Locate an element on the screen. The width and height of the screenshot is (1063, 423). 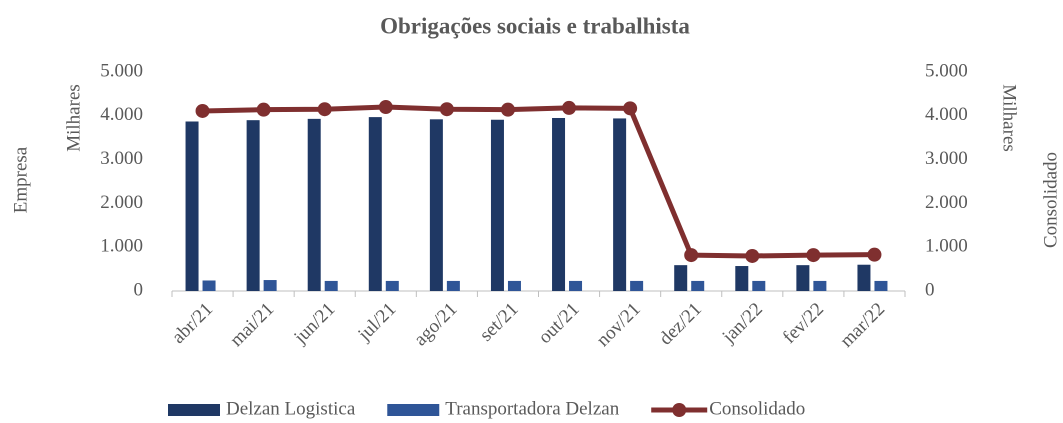
chart-title: Obrigações sociais e trabalhista is located at coordinates (535, 25).